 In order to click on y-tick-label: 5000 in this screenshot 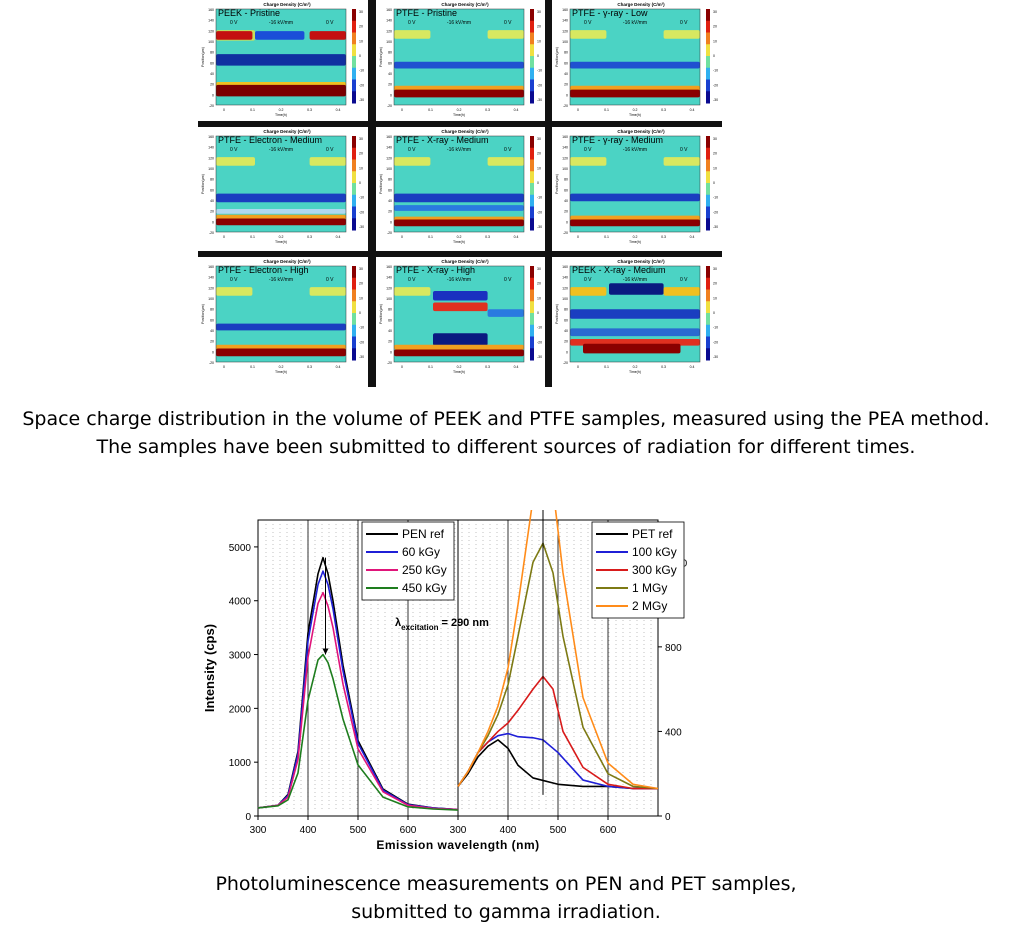, I will do `click(240, 548)`.